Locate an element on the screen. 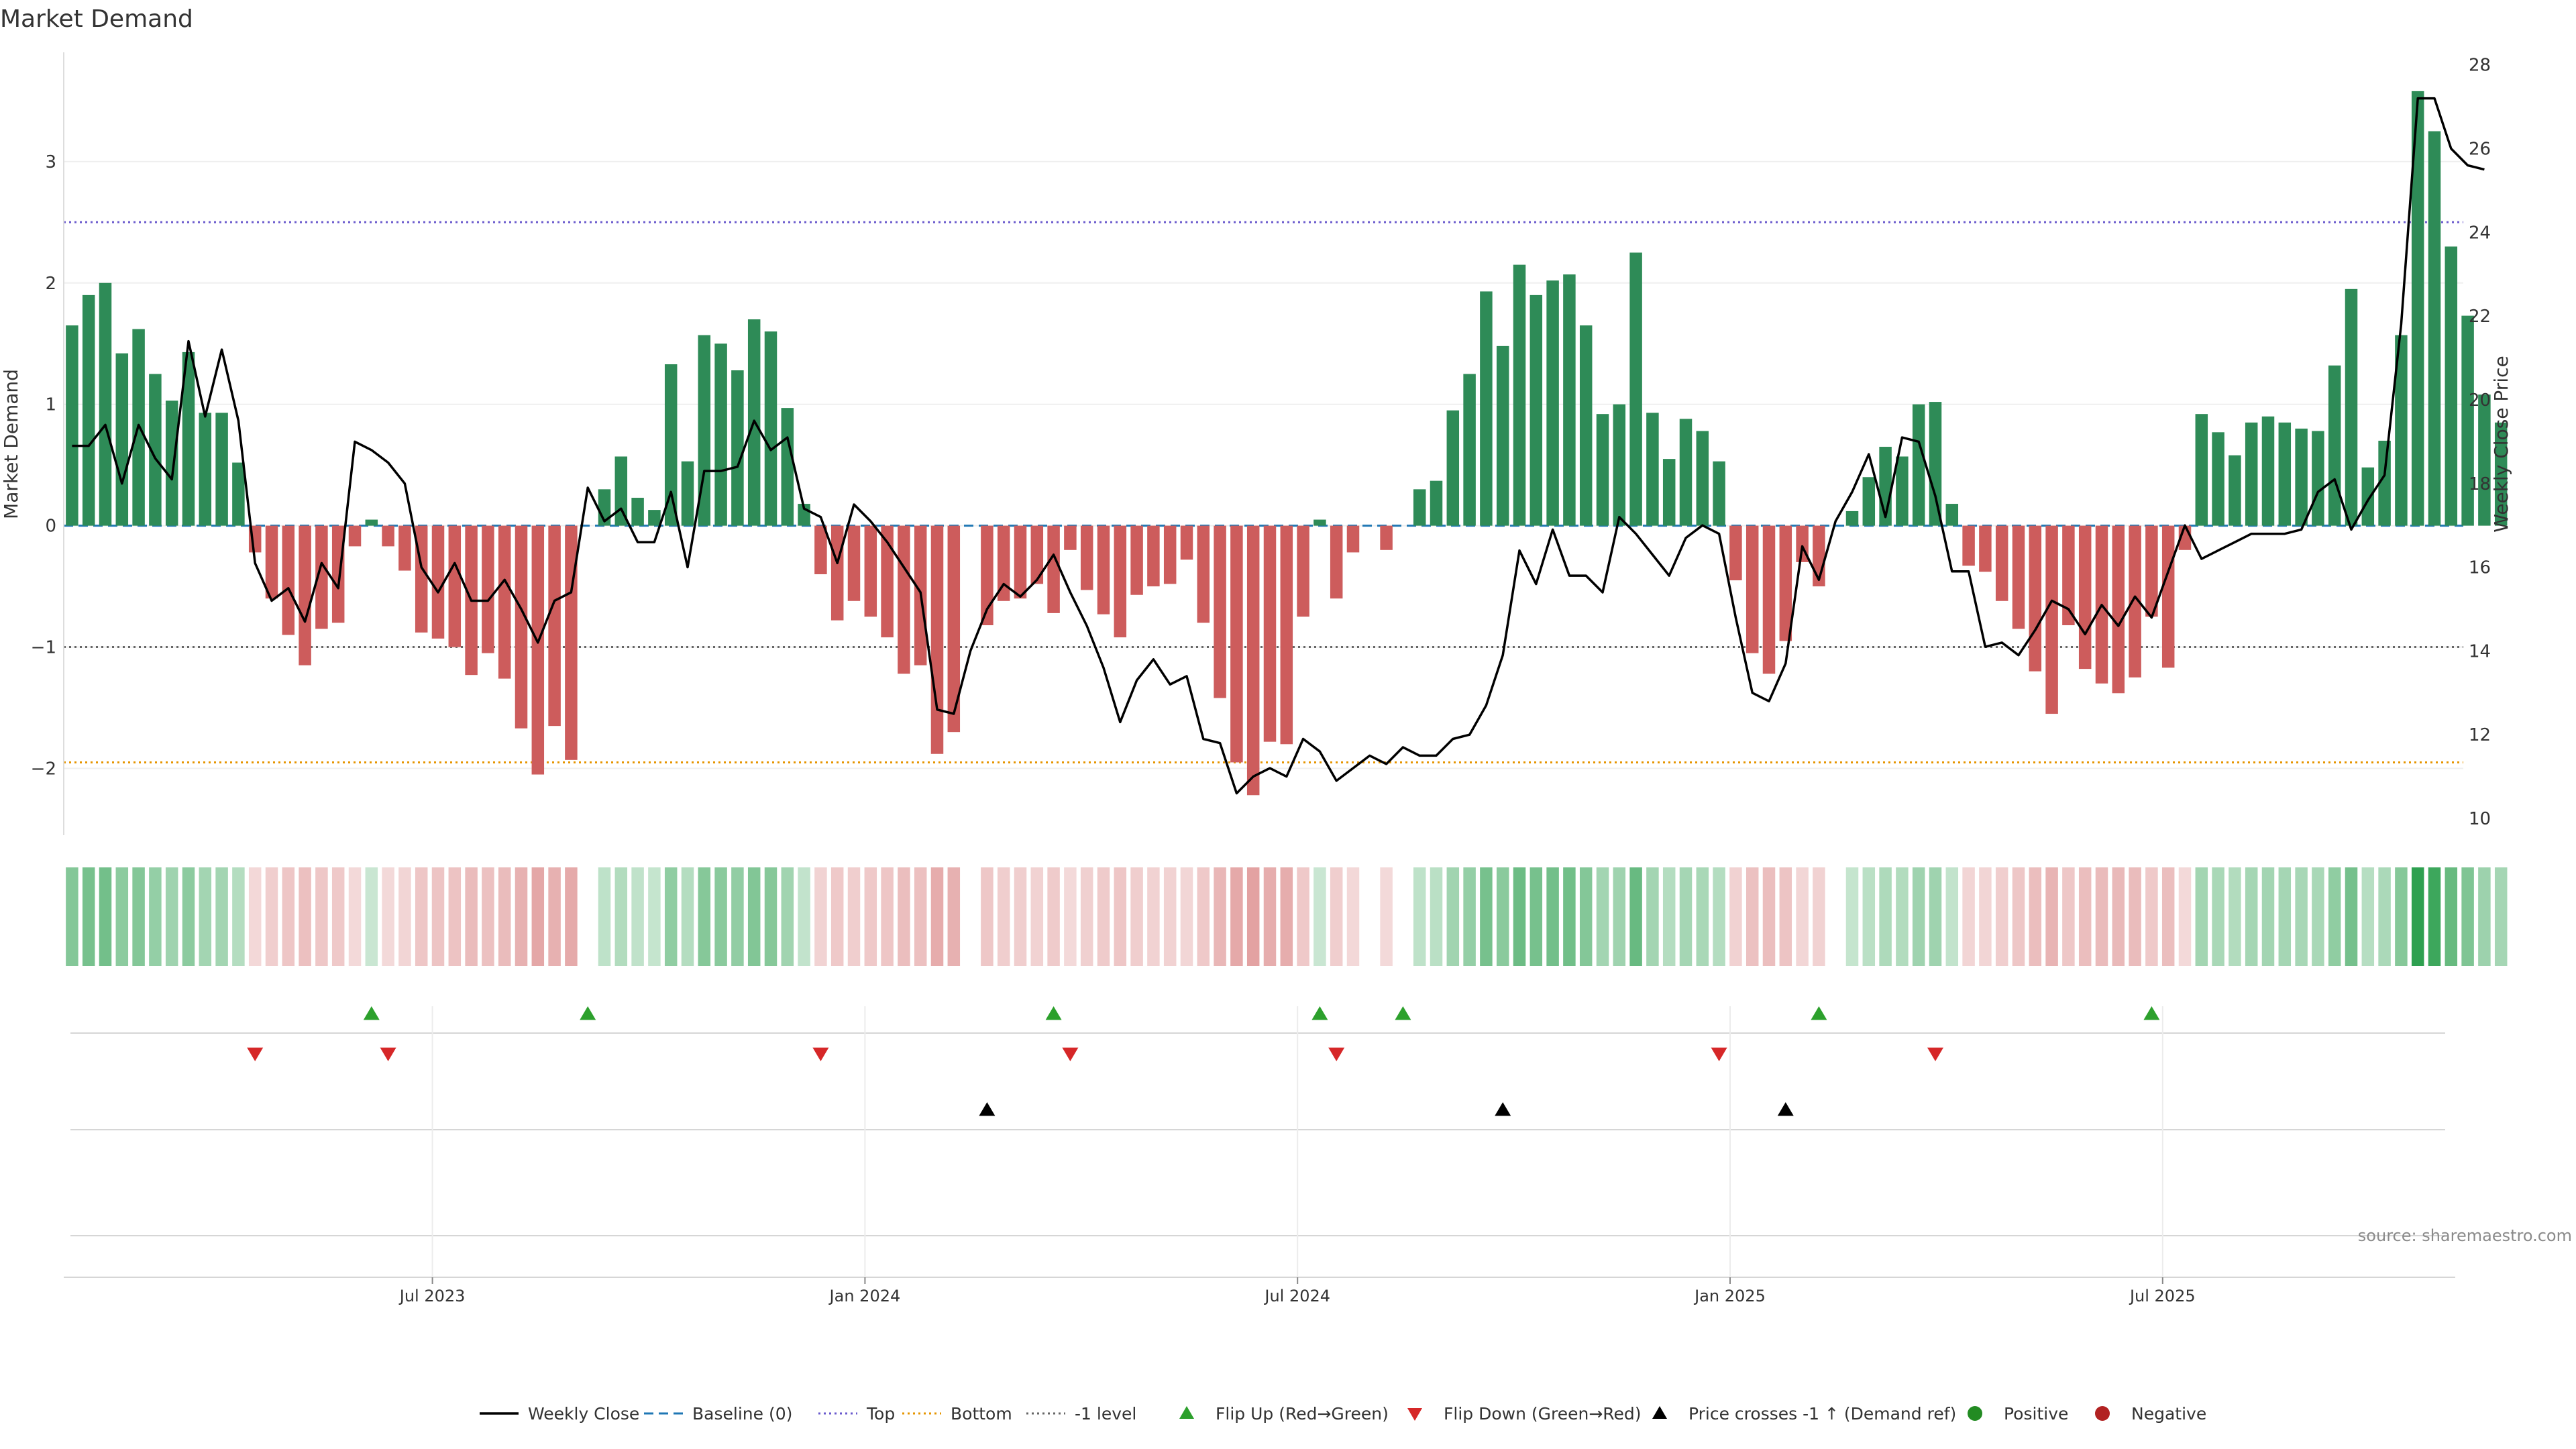  legend-label: Top is located at coordinates (880, 1414).